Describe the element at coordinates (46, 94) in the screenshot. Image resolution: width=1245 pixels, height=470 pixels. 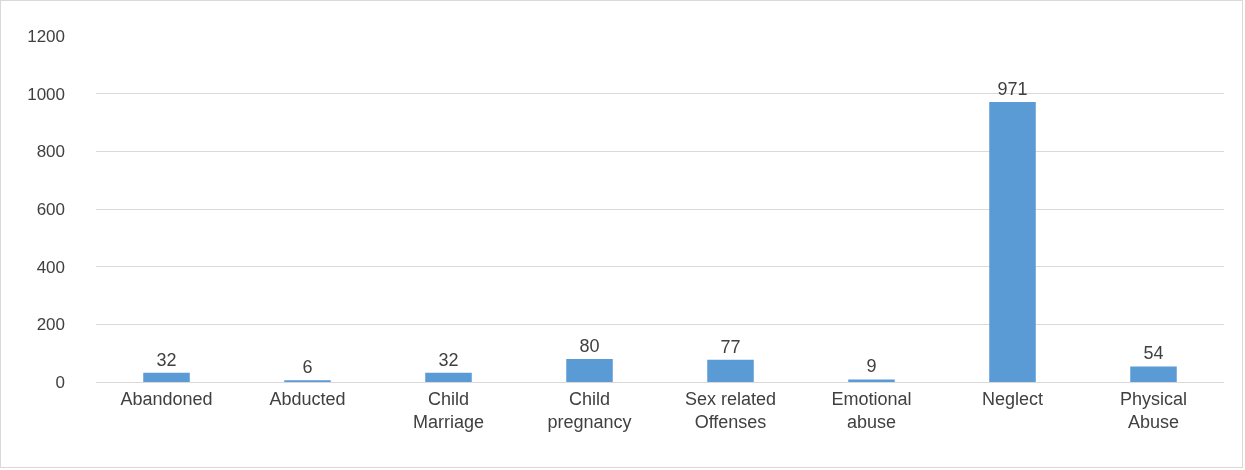
I see `y-tick-label: 1000` at that location.